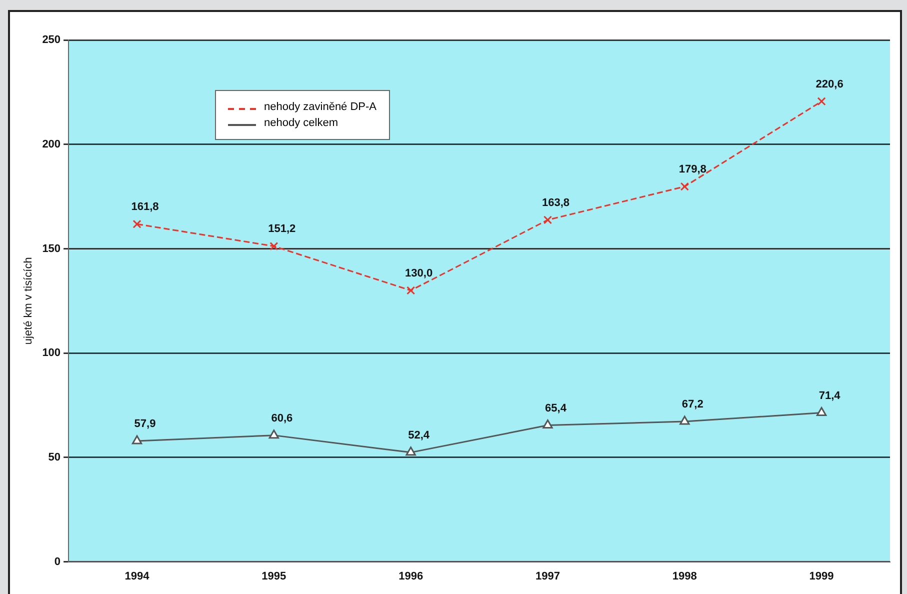 Image resolution: width=907 pixels, height=594 pixels. Describe the element at coordinates (419, 435) in the screenshot. I see `data-label: 52,4` at that location.